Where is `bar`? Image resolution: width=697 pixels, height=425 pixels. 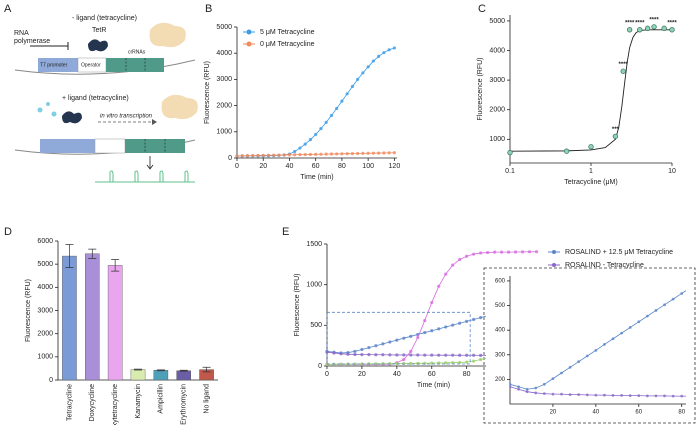
bar is located at coordinates (115, 323).